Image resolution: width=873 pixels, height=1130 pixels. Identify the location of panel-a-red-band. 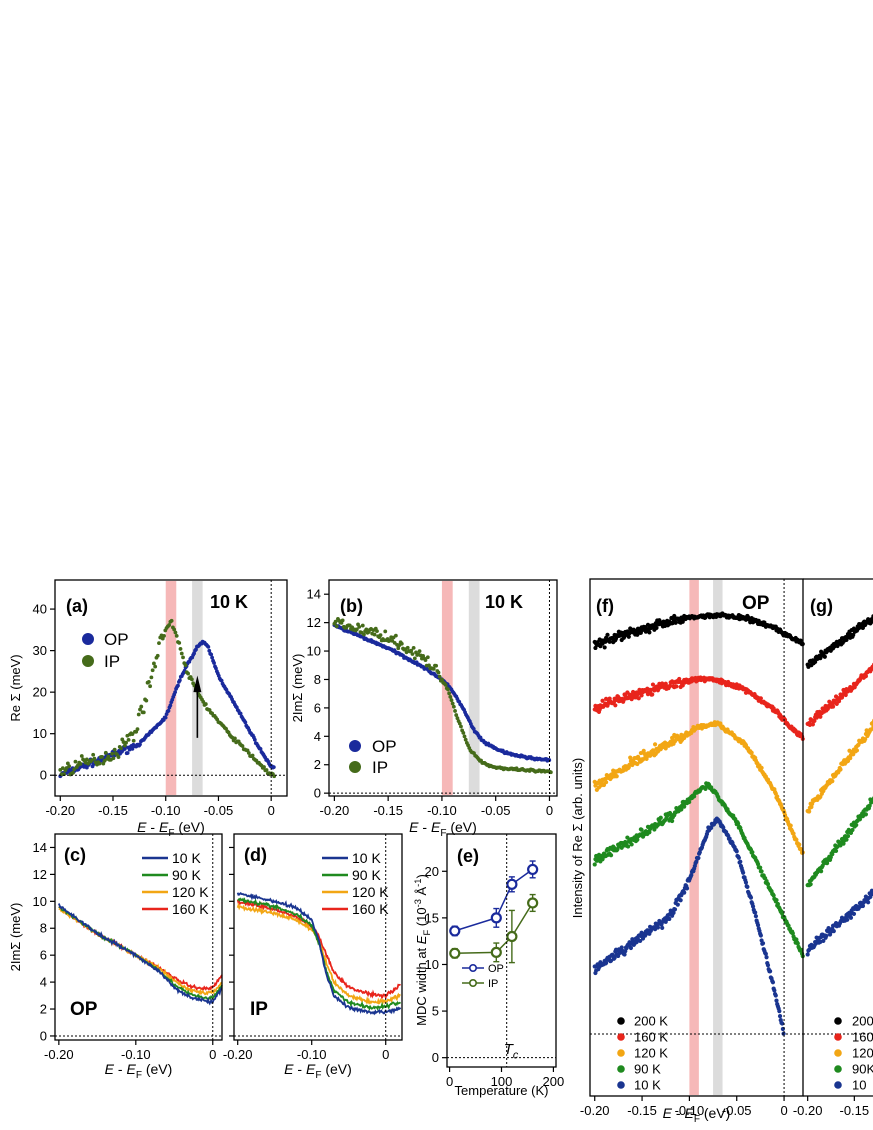
(171, 688).